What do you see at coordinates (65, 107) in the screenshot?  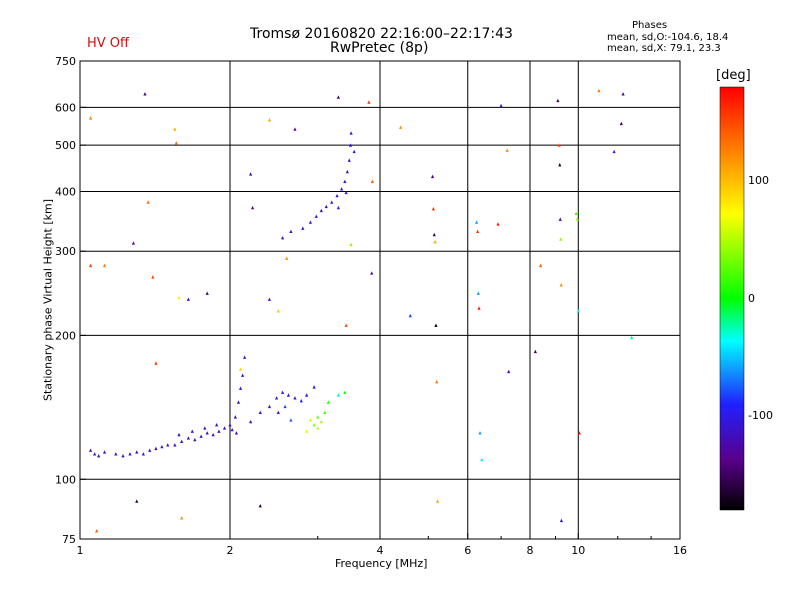 I see `y-tick-label: 600` at bounding box center [65, 107].